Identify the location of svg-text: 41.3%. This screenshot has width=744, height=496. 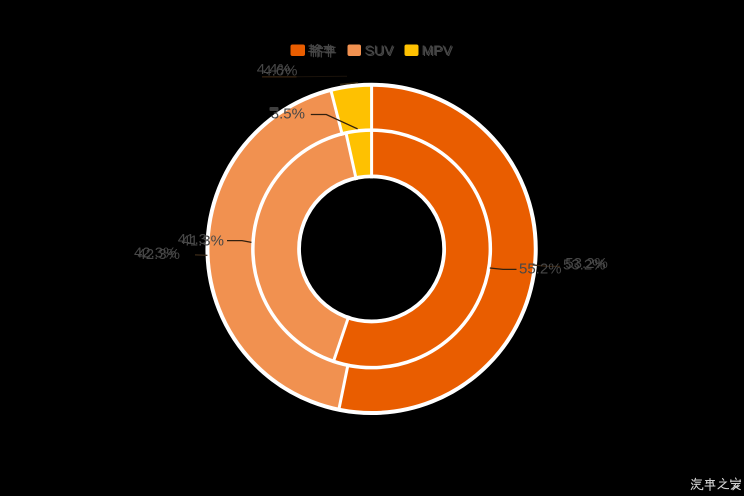
(202, 241).